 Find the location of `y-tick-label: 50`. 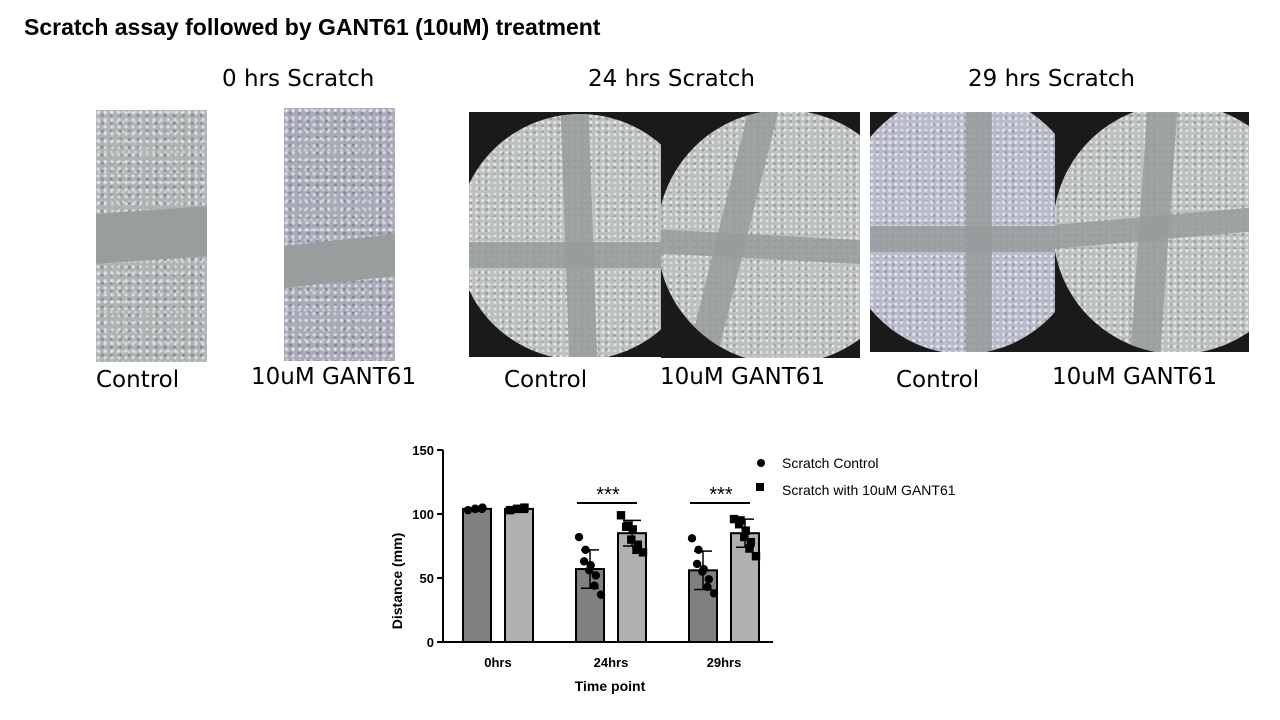

y-tick-label: 50 is located at coordinates (427, 578).